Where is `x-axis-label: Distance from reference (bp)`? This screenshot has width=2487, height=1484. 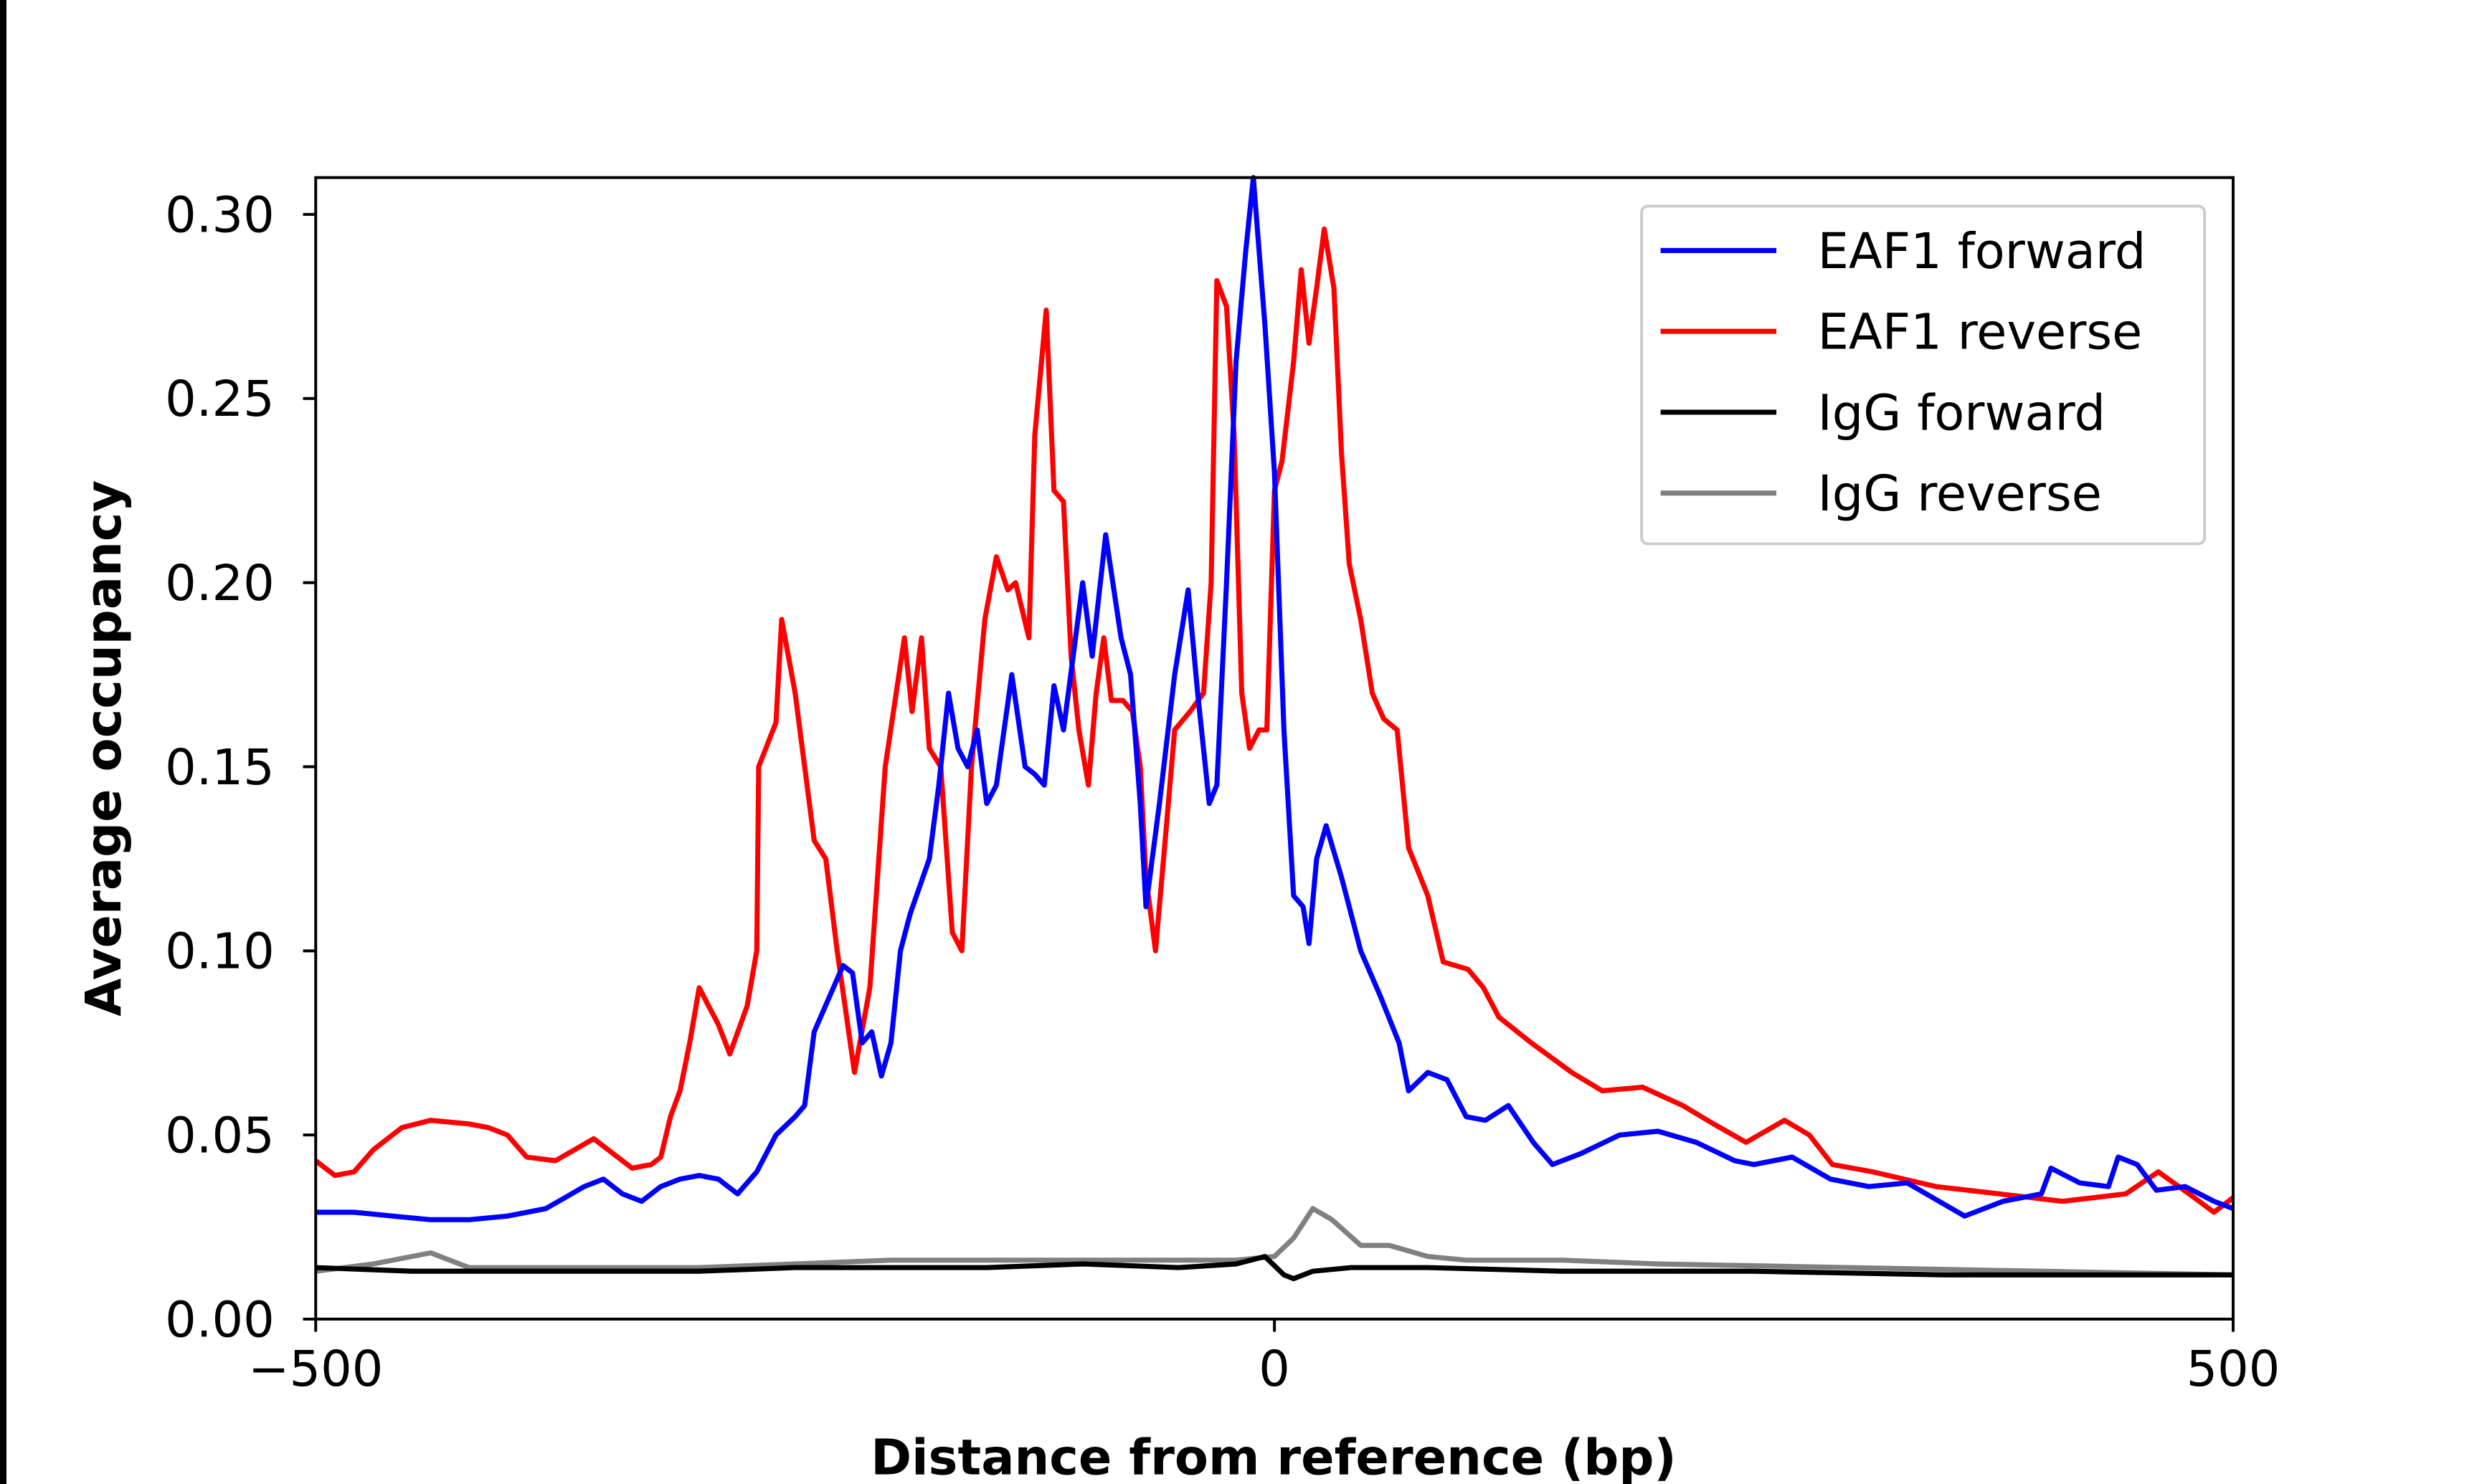
x-axis-label: Distance from reference (bp) is located at coordinates (1274, 1457).